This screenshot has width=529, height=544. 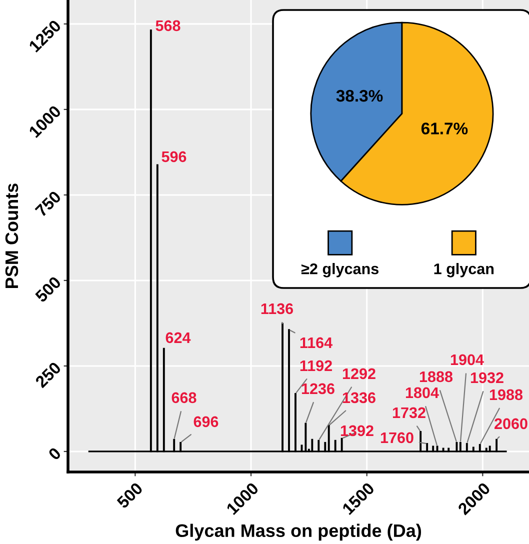 What do you see at coordinates (168, 26) in the screenshot?
I see `annotation: 568` at bounding box center [168, 26].